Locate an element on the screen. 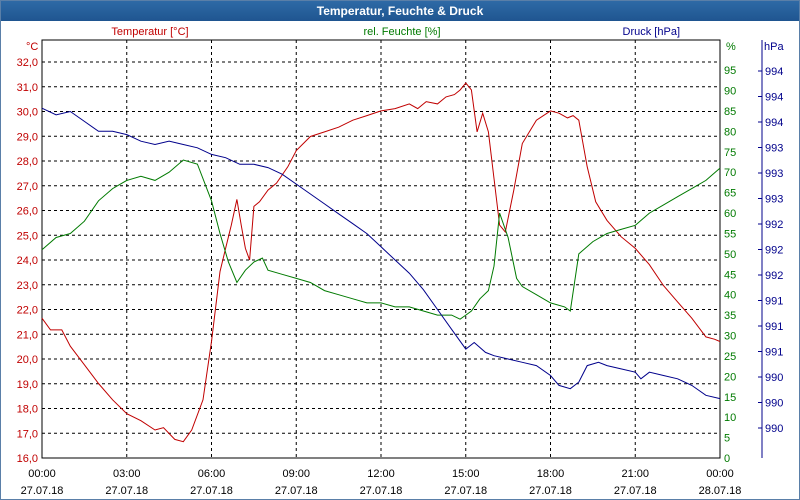 This screenshot has height=500, width=800. hum-tick-label: 55 is located at coordinates (730, 234).